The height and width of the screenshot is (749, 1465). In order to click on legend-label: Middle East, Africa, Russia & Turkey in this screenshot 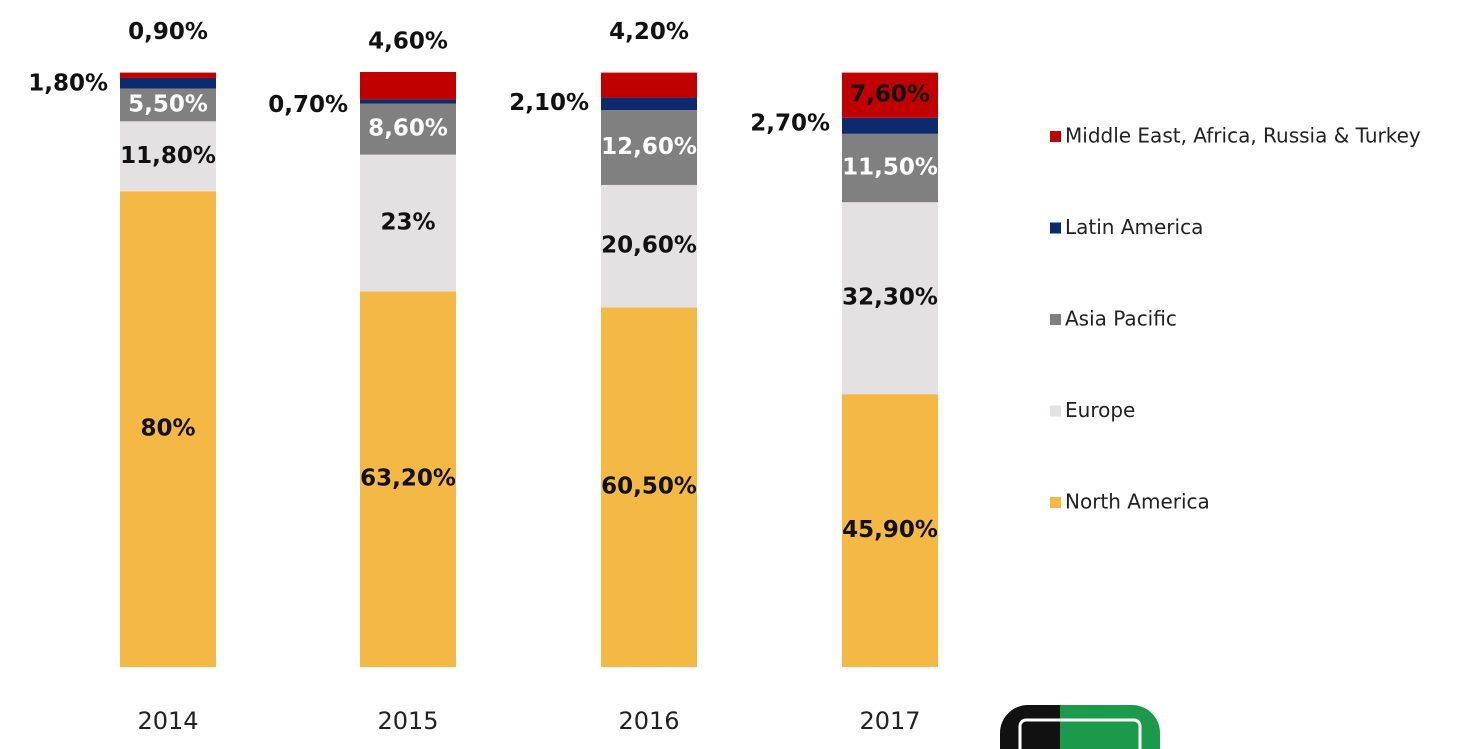, I will do `click(1243, 136)`.